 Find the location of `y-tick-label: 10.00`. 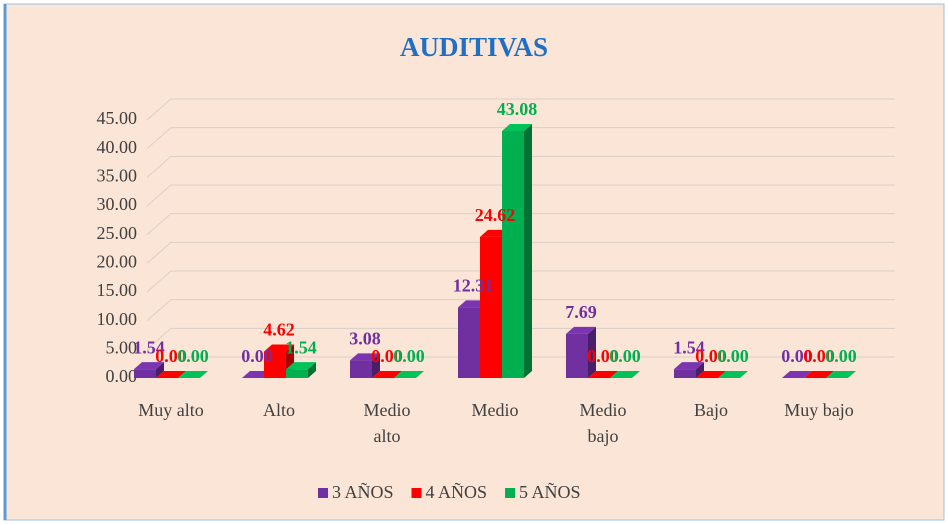

y-tick-label: 10.00 is located at coordinates (117, 319).